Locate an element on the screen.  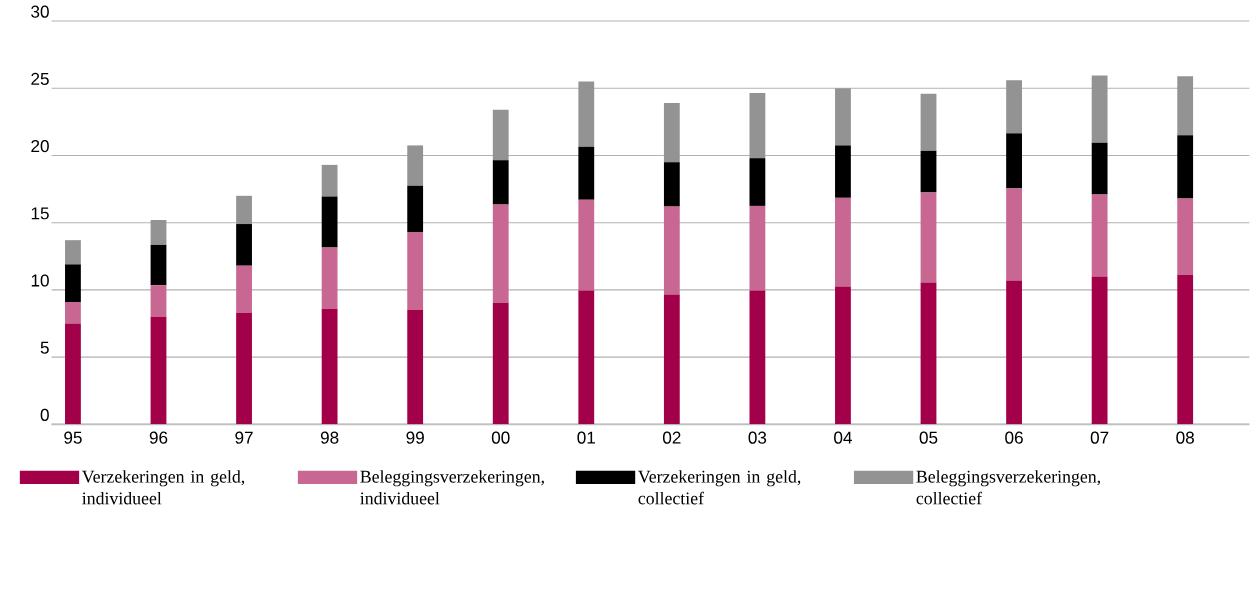
x-tick-label: 00 is located at coordinates (500, 437).